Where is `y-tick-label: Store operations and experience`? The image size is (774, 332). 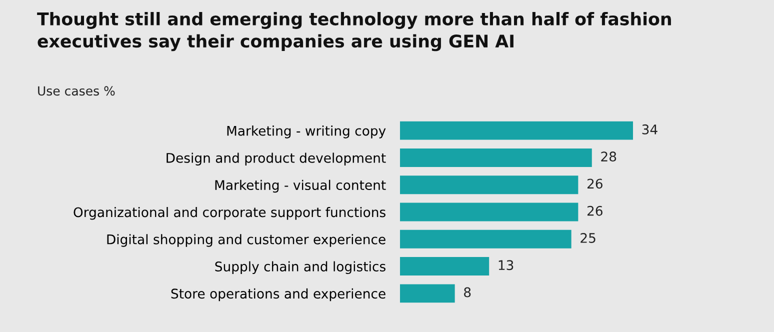 y-tick-label: Store operations and experience is located at coordinates (278, 295).